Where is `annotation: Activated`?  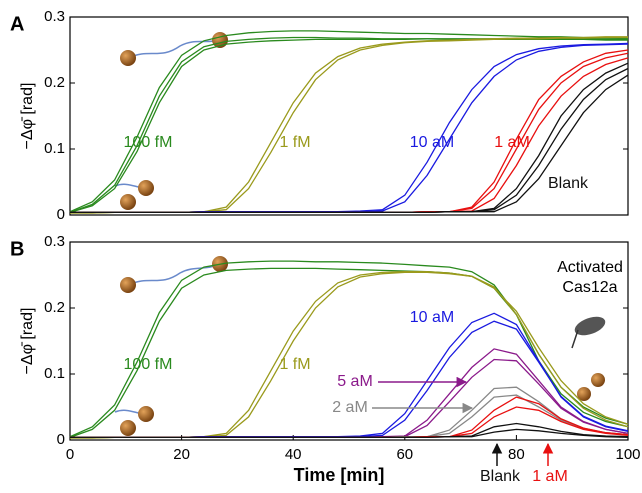 annotation: Activated is located at coordinates (590, 267).